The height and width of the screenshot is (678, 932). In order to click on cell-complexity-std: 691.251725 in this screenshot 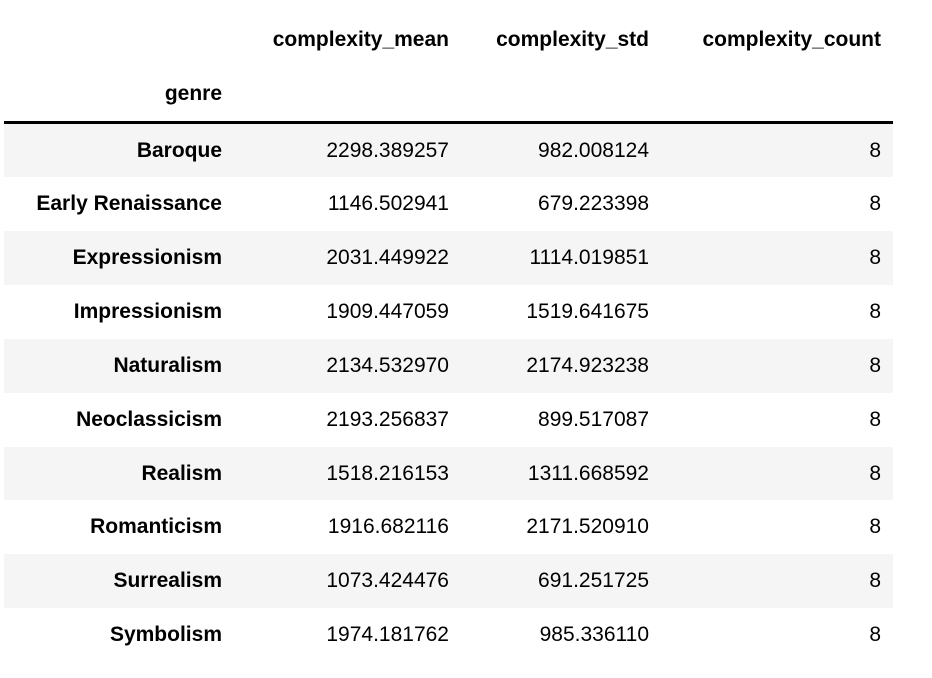, I will do `click(593, 581)`.